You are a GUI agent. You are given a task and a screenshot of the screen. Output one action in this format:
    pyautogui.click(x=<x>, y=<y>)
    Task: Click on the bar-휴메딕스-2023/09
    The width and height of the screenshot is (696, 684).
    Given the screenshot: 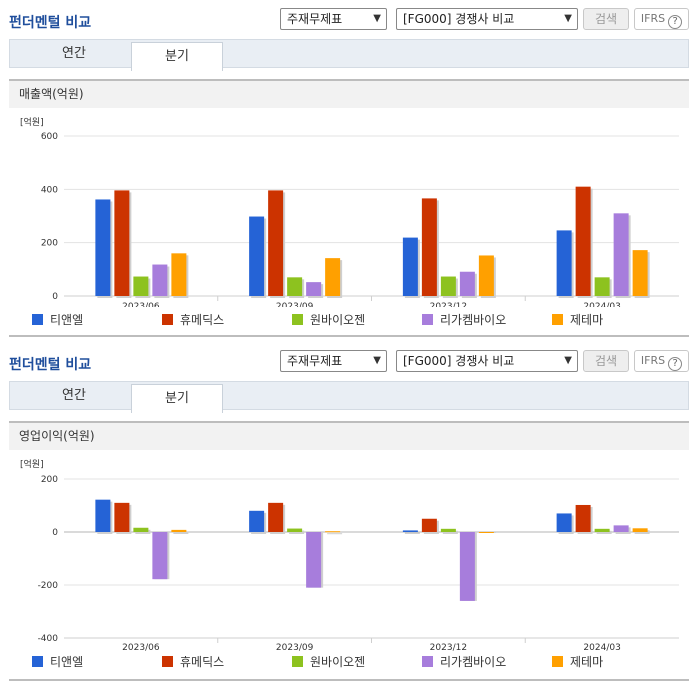 What is the action you would take?
    pyautogui.click(x=276, y=517)
    